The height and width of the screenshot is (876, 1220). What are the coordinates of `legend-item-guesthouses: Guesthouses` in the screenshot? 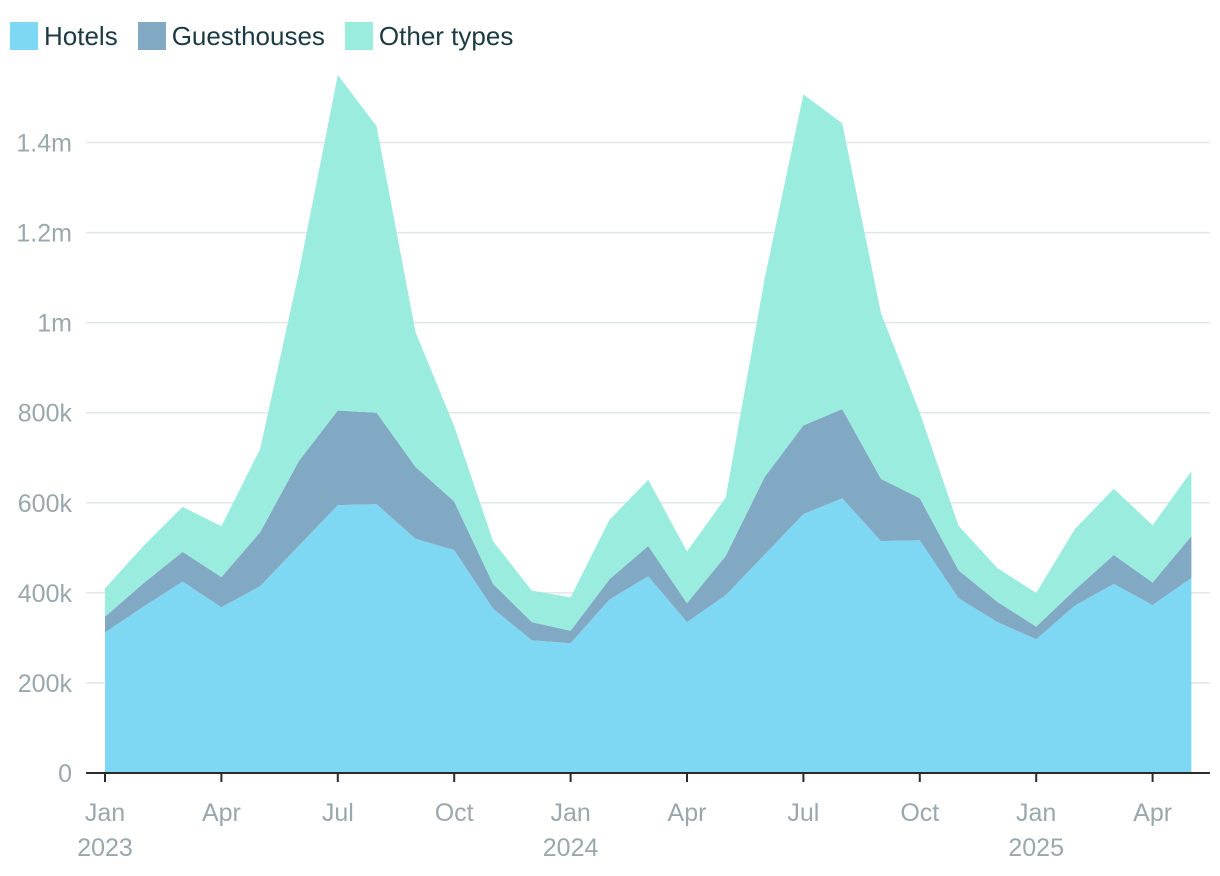 It's located at (231, 36).